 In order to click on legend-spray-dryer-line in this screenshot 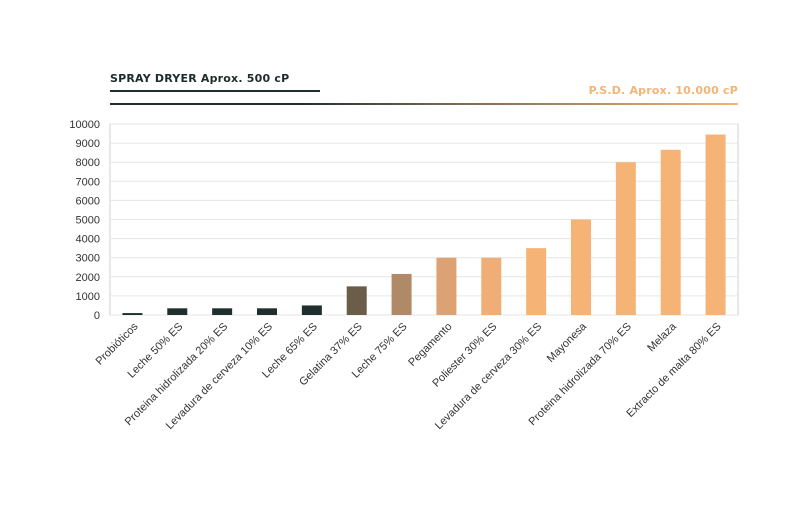, I will do `click(215, 91)`.